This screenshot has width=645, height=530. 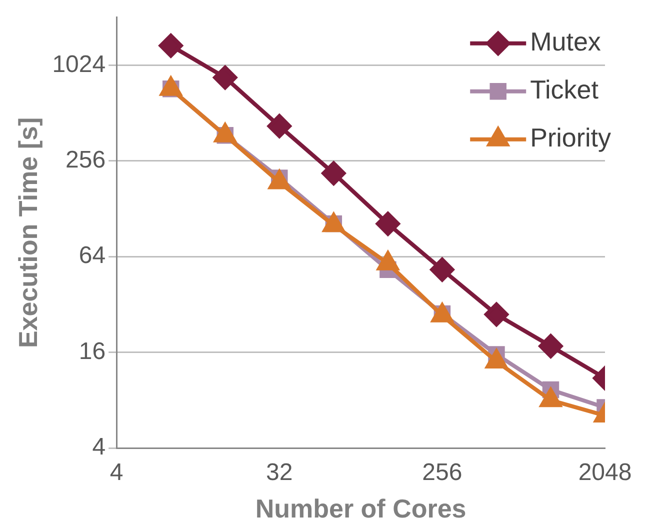 What do you see at coordinates (442, 472) in the screenshot?
I see `x-tick-label: 256` at bounding box center [442, 472].